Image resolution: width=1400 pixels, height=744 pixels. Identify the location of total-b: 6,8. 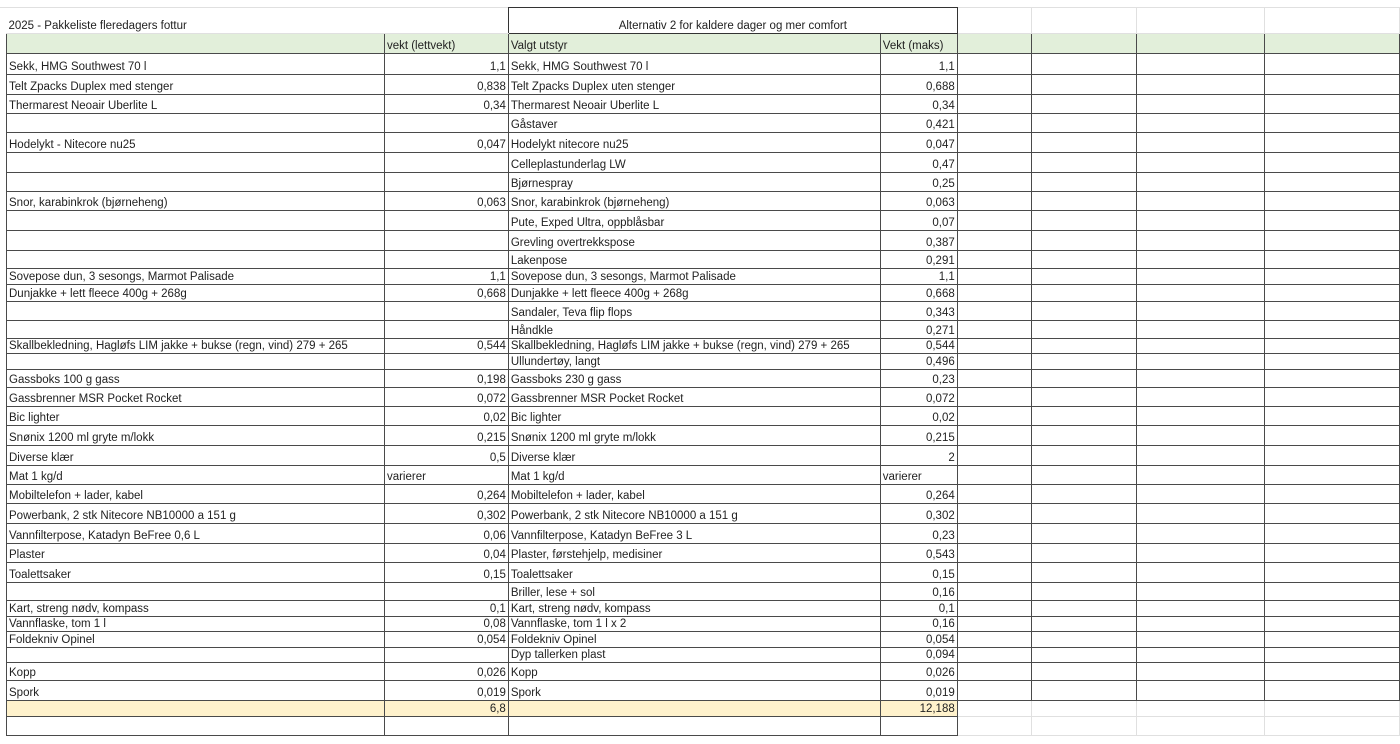
(446, 708).